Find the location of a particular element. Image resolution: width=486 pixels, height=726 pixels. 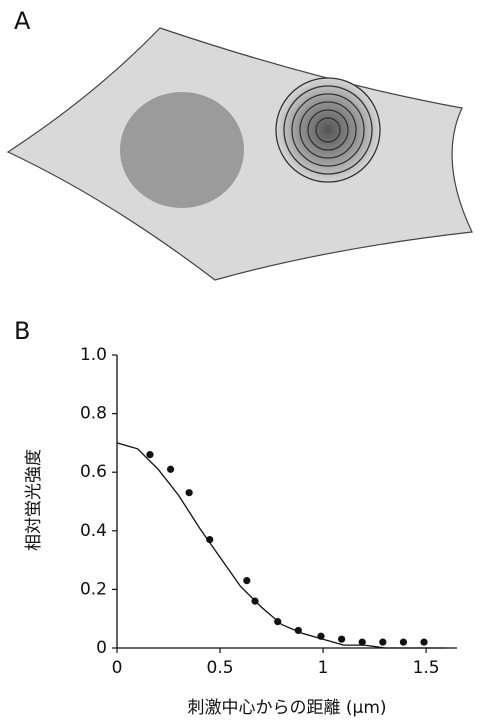

y-tick-label: 0.2 is located at coordinates (93, 589).